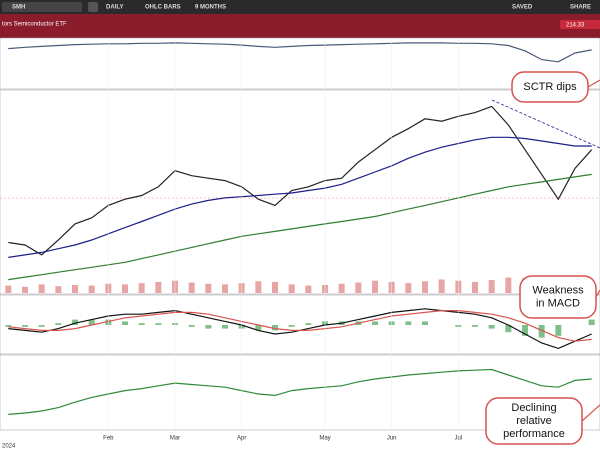  Describe the element at coordinates (580, 8) in the screenshot. I see `share-button: SHARE` at that location.